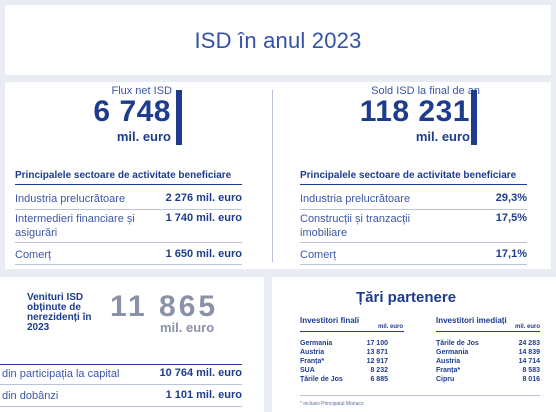  What do you see at coordinates (414, 111) in the screenshot?
I see `sold-isd-value: 118 231` at bounding box center [414, 111].